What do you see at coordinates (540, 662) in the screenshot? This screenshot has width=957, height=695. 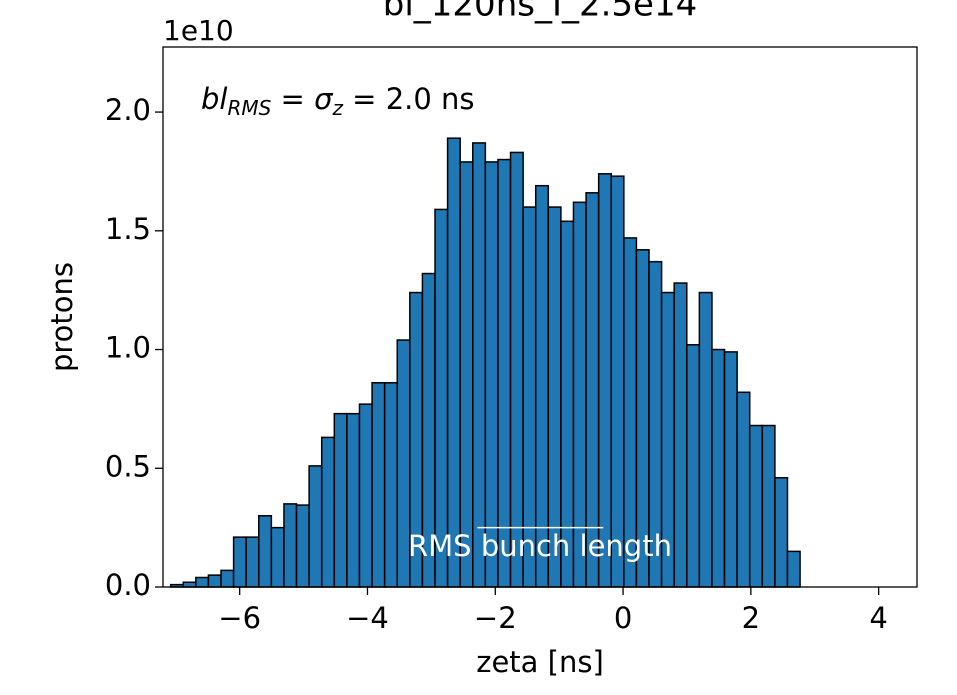 I see `x-axis-label: zeta [ns]` at bounding box center [540, 662].